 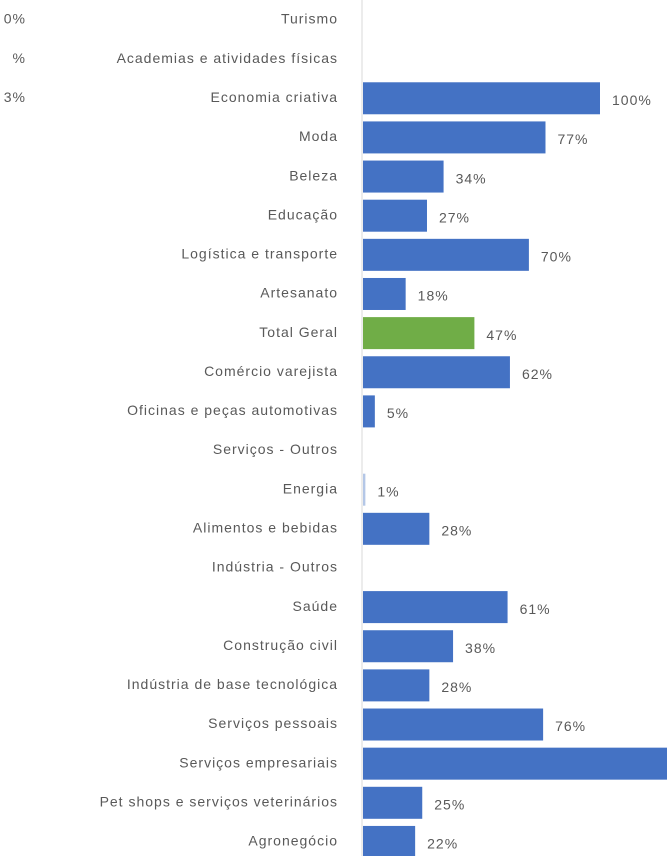 What do you see at coordinates (275, 449) in the screenshot?
I see `y-tick-label: Serviços - Outros` at bounding box center [275, 449].